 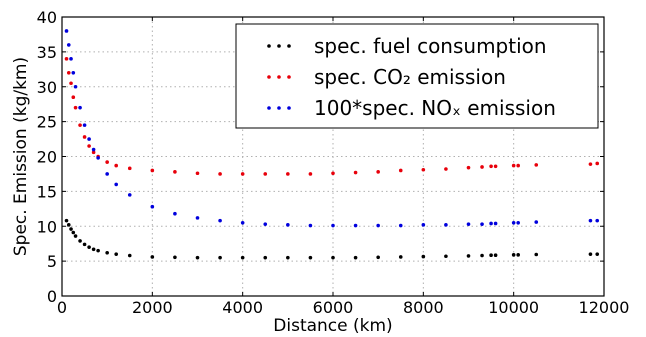 I want to click on x-tick-label: 0, so click(x=62, y=307).